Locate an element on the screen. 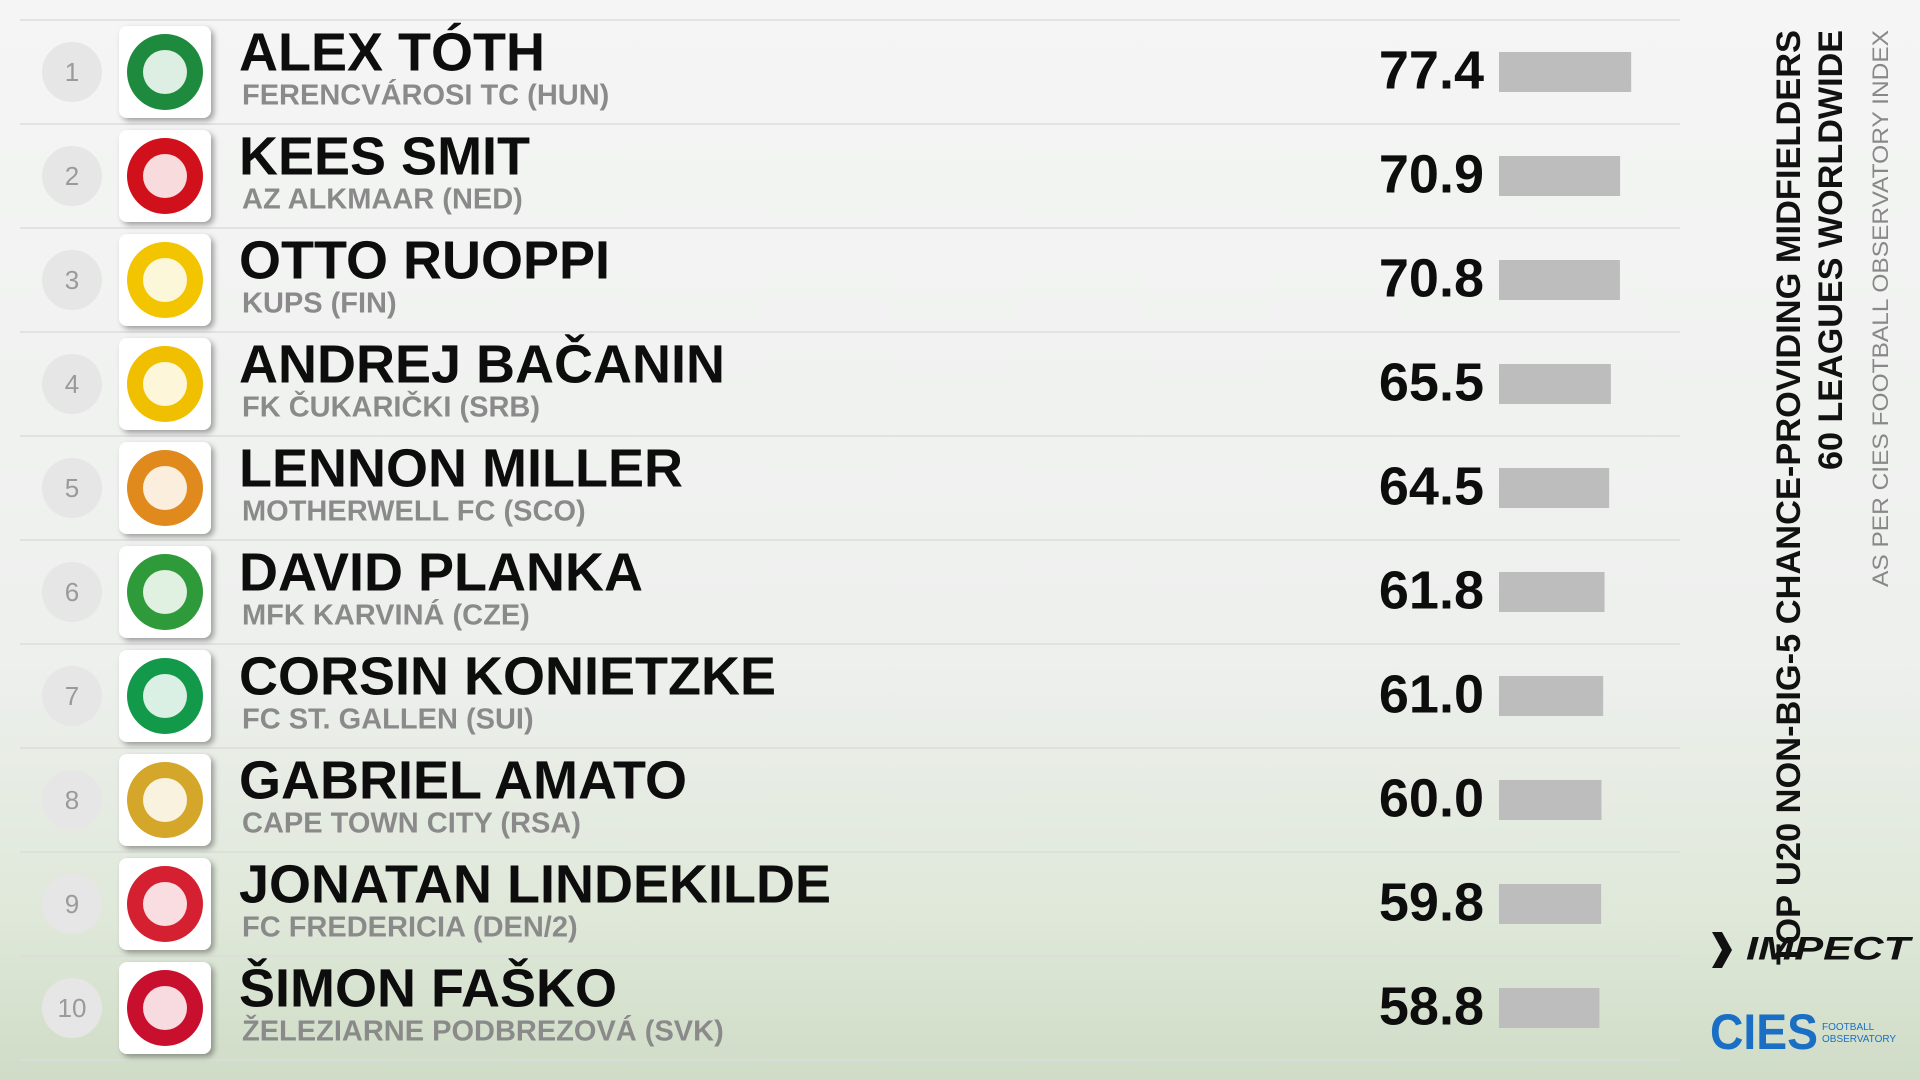 The image size is (1920, 1080). cies-sub: FOOTBALL OBSERVATORY is located at coordinates (1859, 1033).